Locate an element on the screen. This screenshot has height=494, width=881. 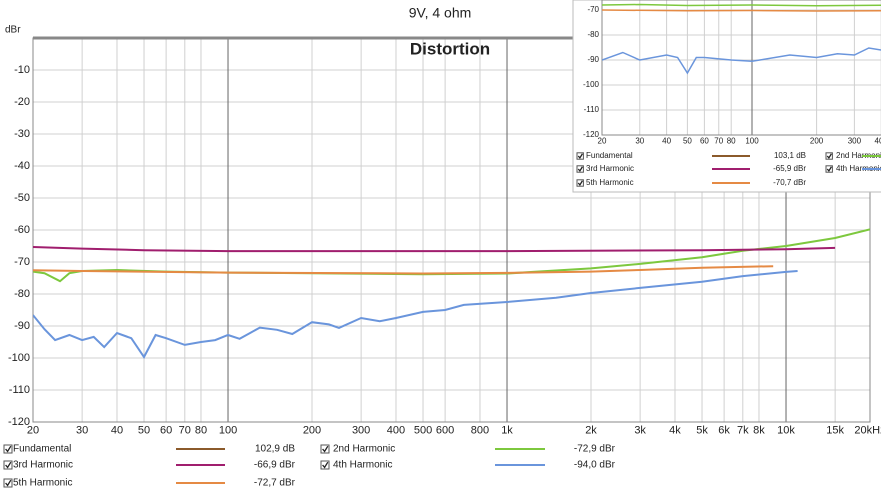
x-tick-label: 100 is located at coordinates (752, 141).